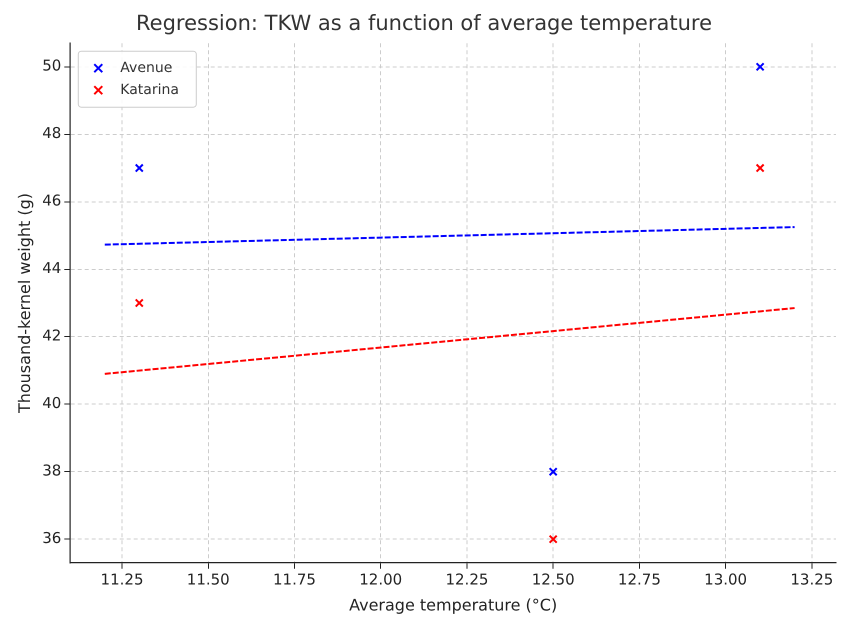 The height and width of the screenshot is (628, 852). What do you see at coordinates (453, 605) in the screenshot?
I see `x-axis-title: Average temperature (°C)` at bounding box center [453, 605].